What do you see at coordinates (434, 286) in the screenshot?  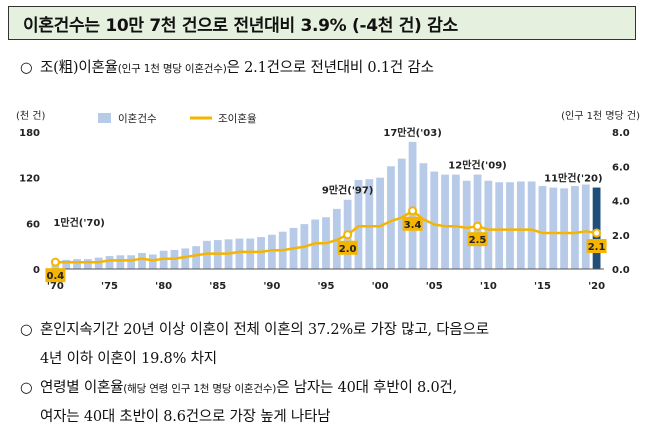 I see `x-tick-label: '05` at bounding box center [434, 286].